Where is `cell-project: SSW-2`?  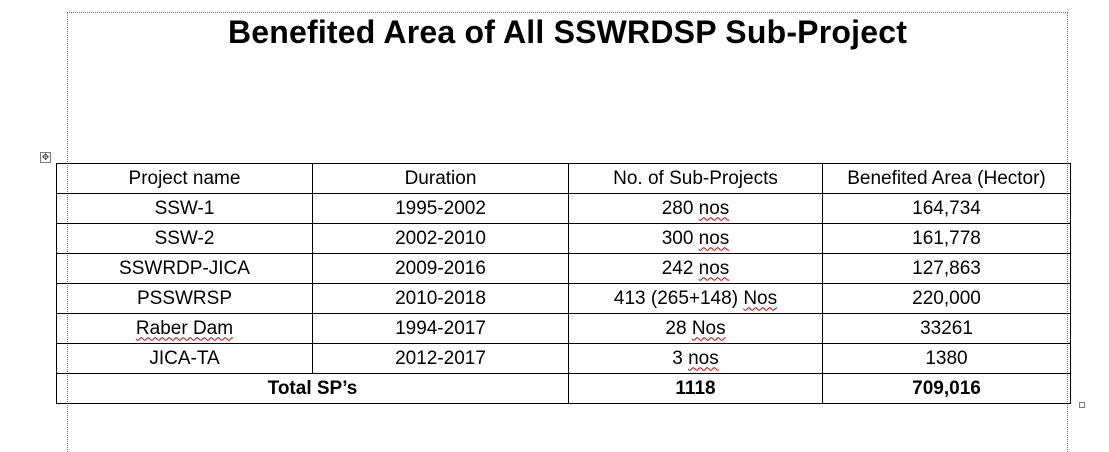 cell-project: SSW-2 is located at coordinates (184, 238).